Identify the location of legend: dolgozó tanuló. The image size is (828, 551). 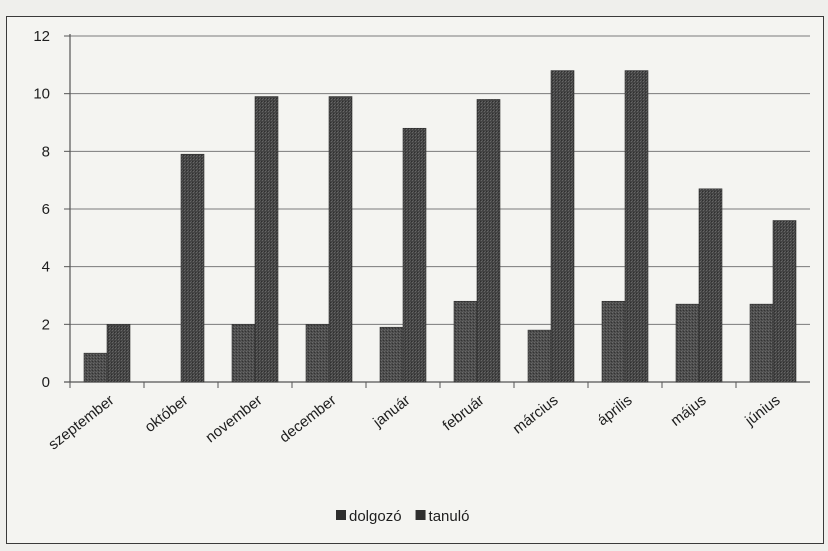
(402, 516).